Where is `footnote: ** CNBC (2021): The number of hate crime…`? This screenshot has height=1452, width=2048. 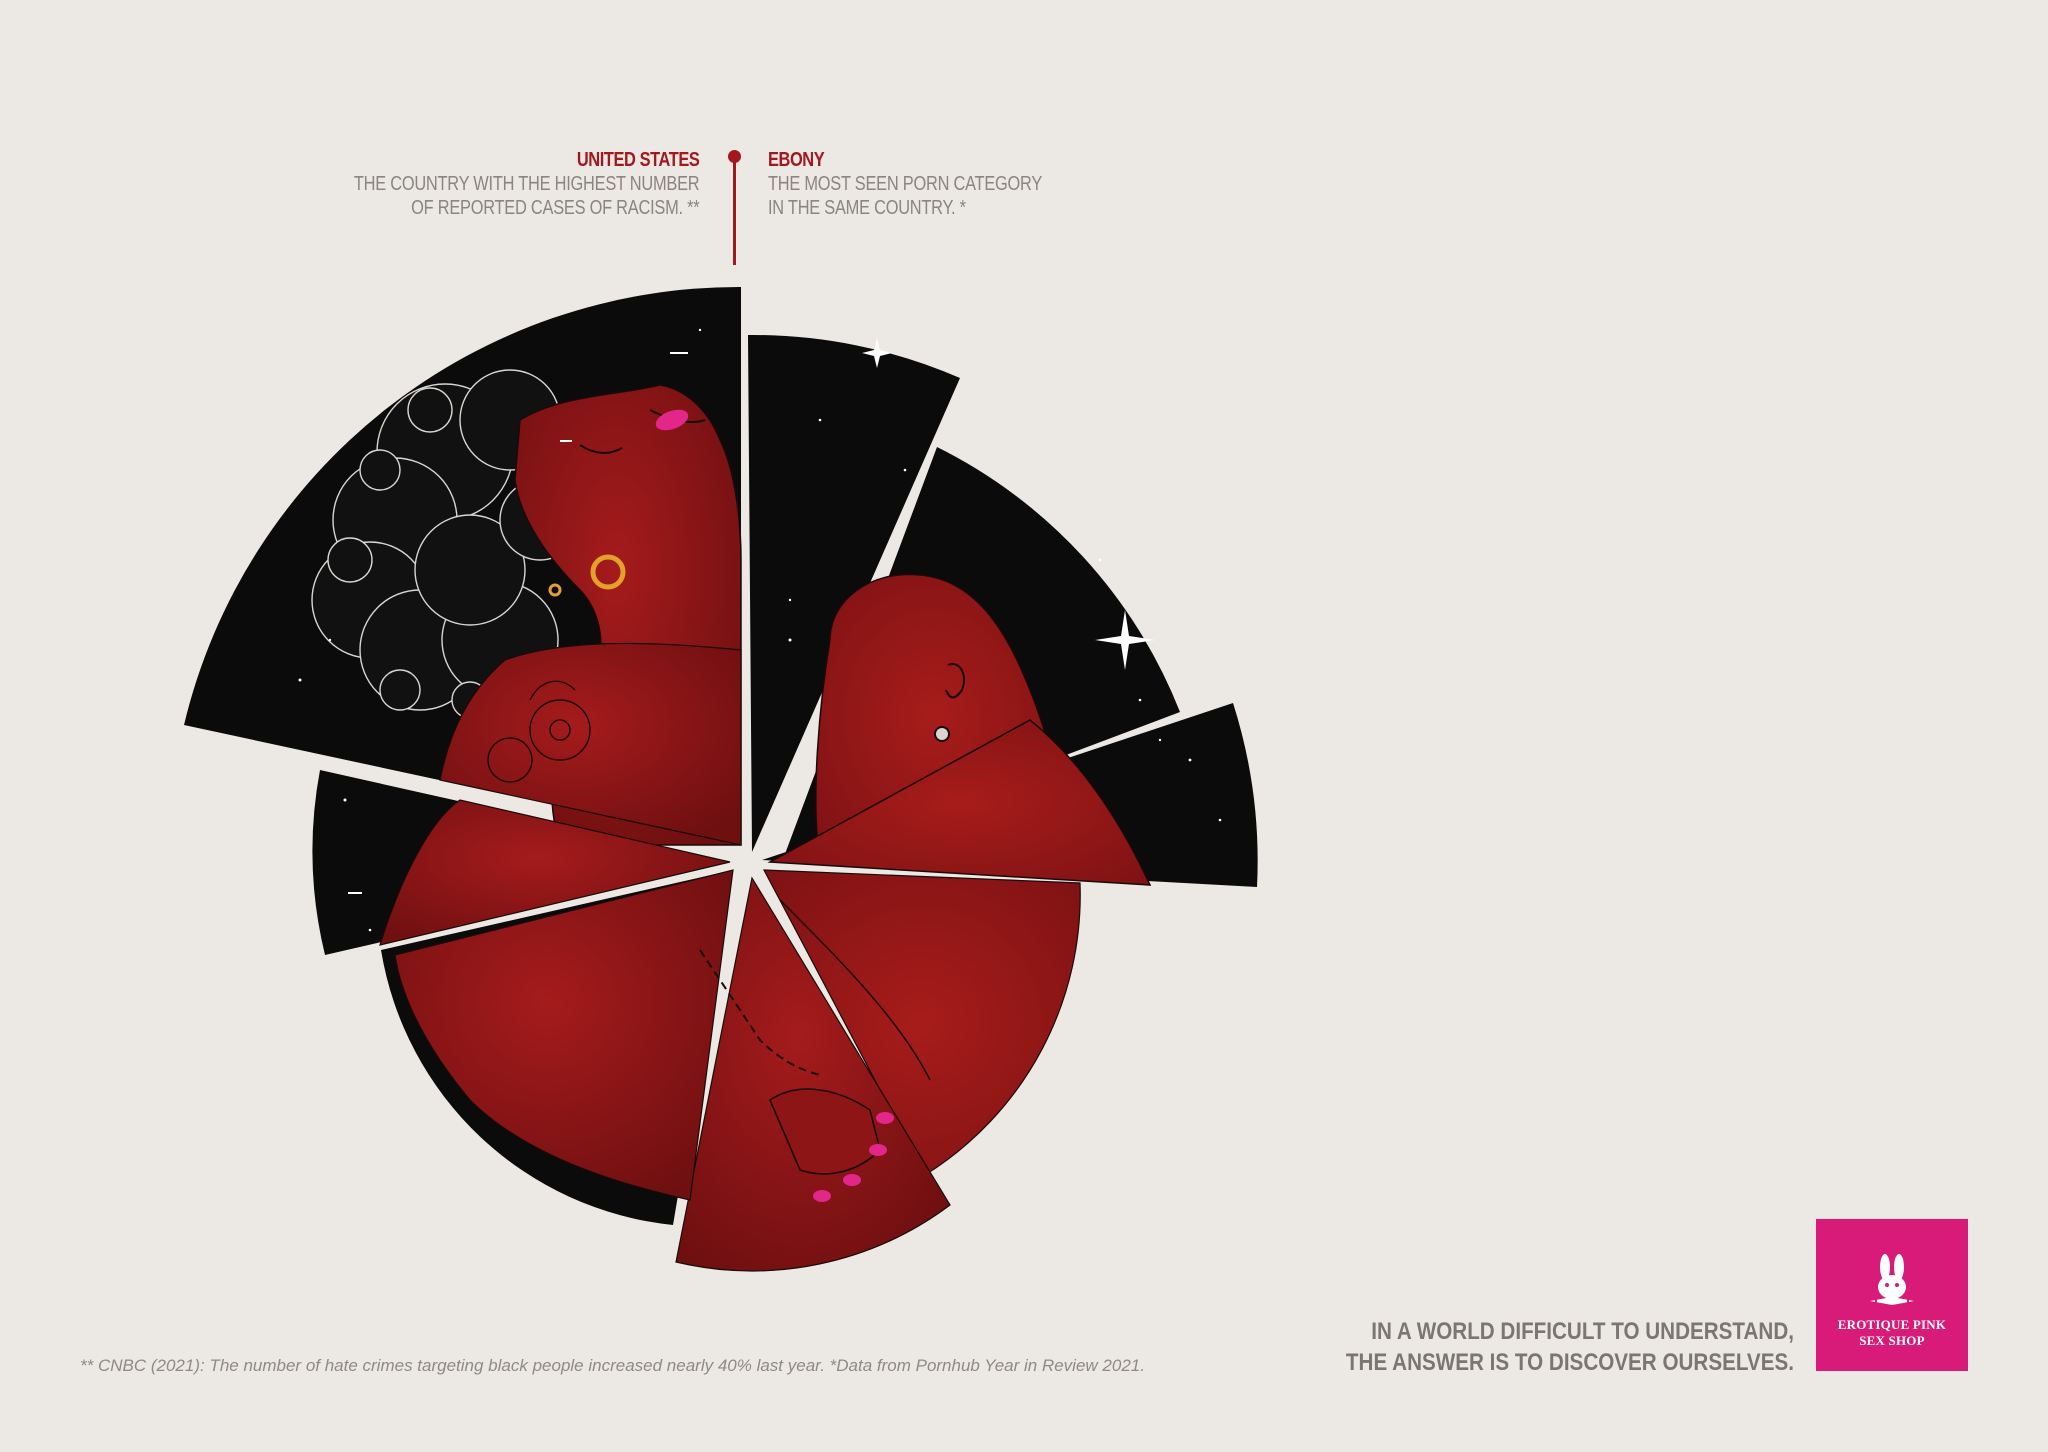
footnote: ** CNBC (2021): The number of hate crime… is located at coordinates (612, 1365).